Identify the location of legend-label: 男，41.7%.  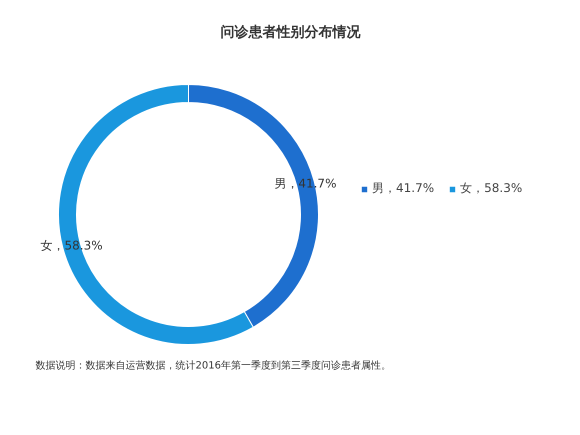
(403, 188).